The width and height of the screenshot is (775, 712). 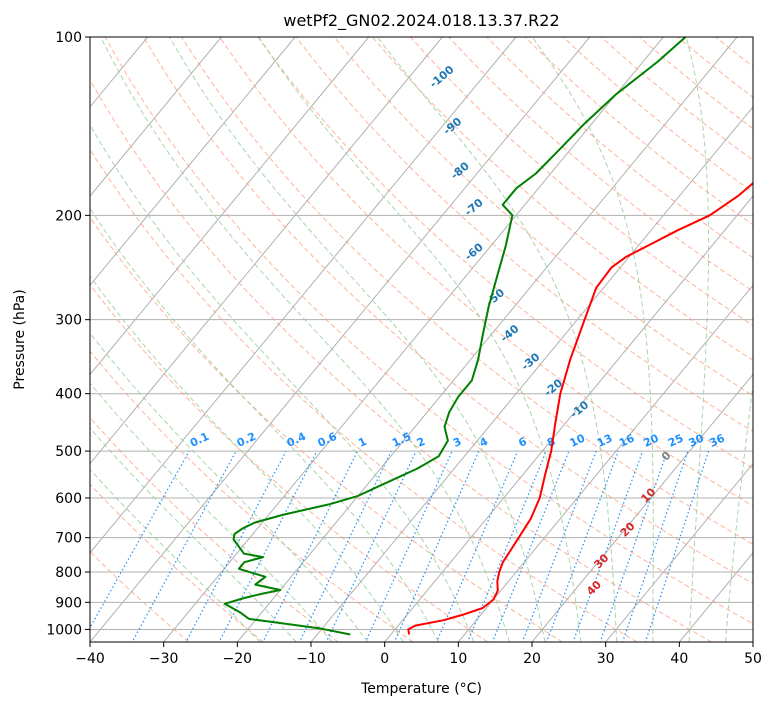 What do you see at coordinates (421, 689) in the screenshot?
I see `x-axis-label: Temperature (°C)` at bounding box center [421, 689].